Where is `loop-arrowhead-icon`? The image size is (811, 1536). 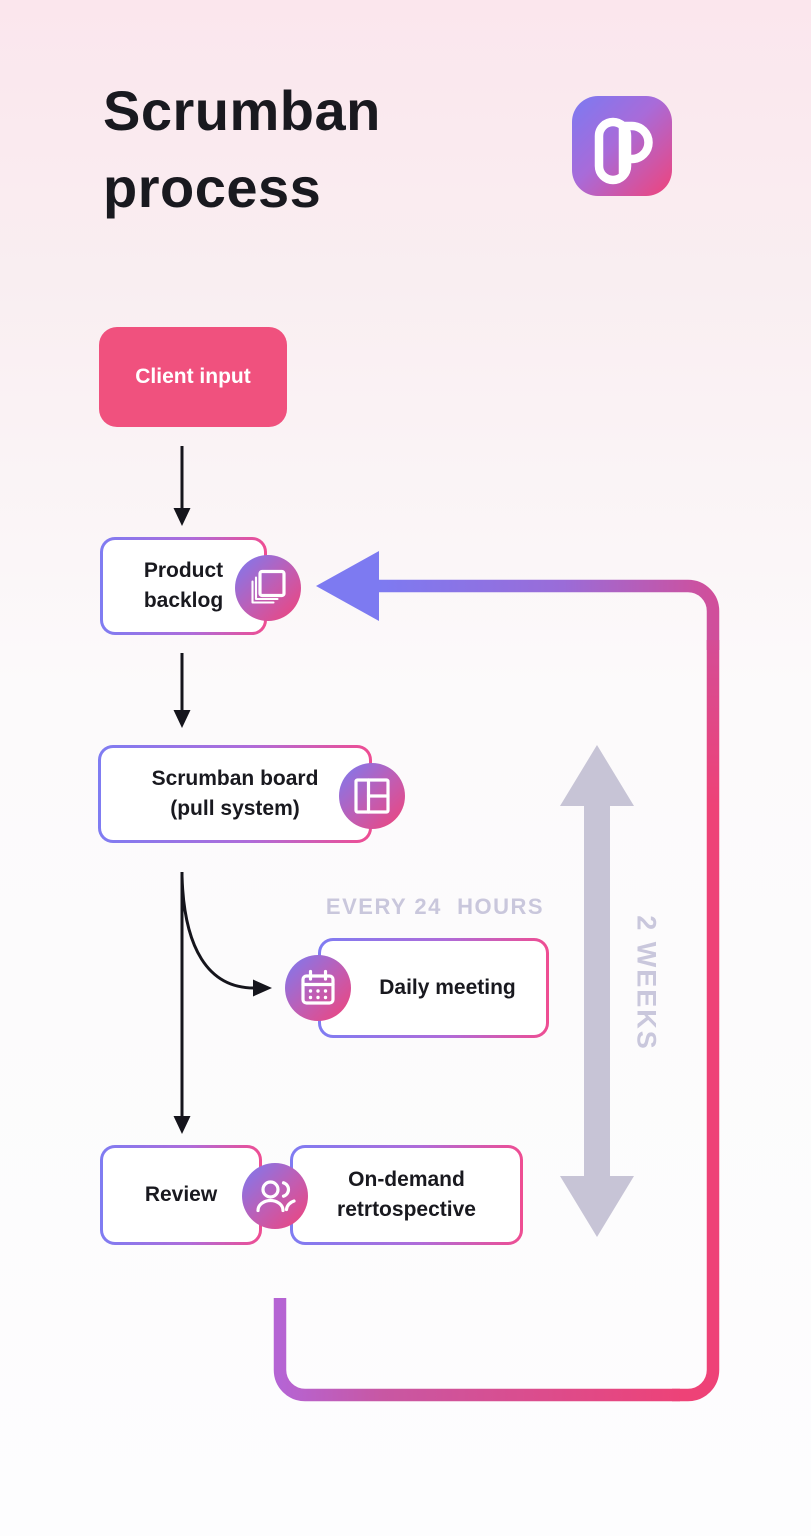 loop-arrowhead-icon is located at coordinates (347, 586).